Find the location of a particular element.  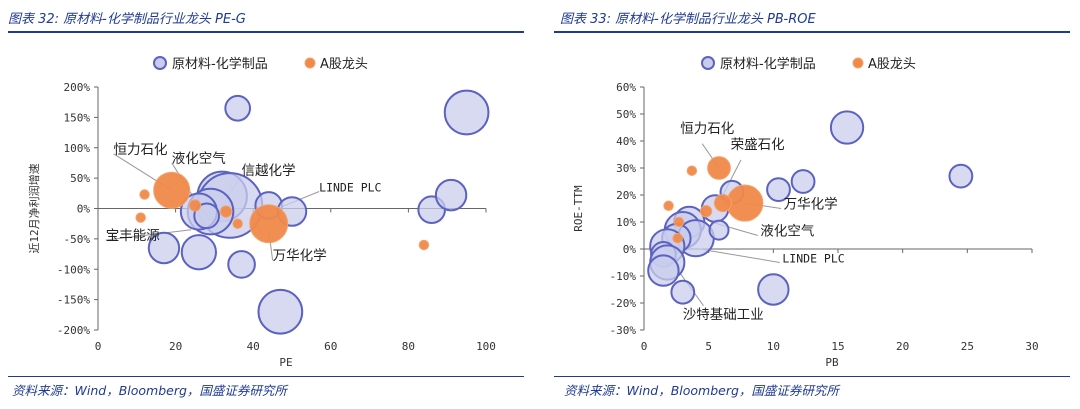

x-tick-label: 5 is located at coordinates (708, 346).